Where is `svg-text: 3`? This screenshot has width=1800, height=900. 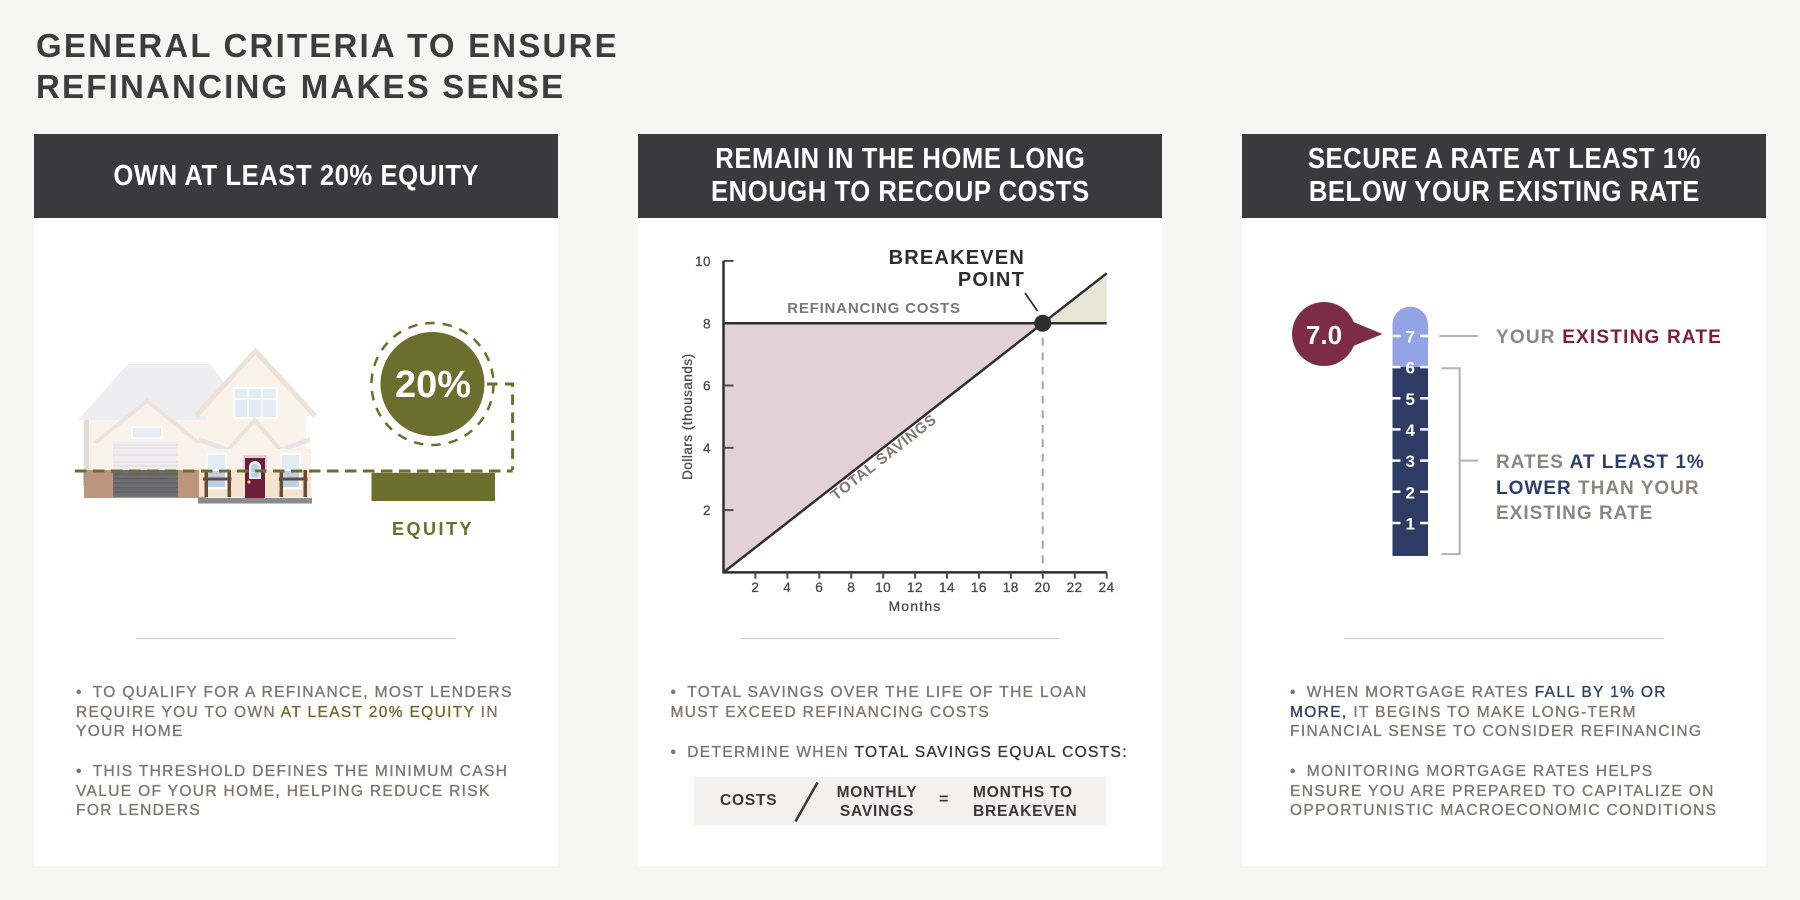
svg-text: 3 is located at coordinates (1409, 461).